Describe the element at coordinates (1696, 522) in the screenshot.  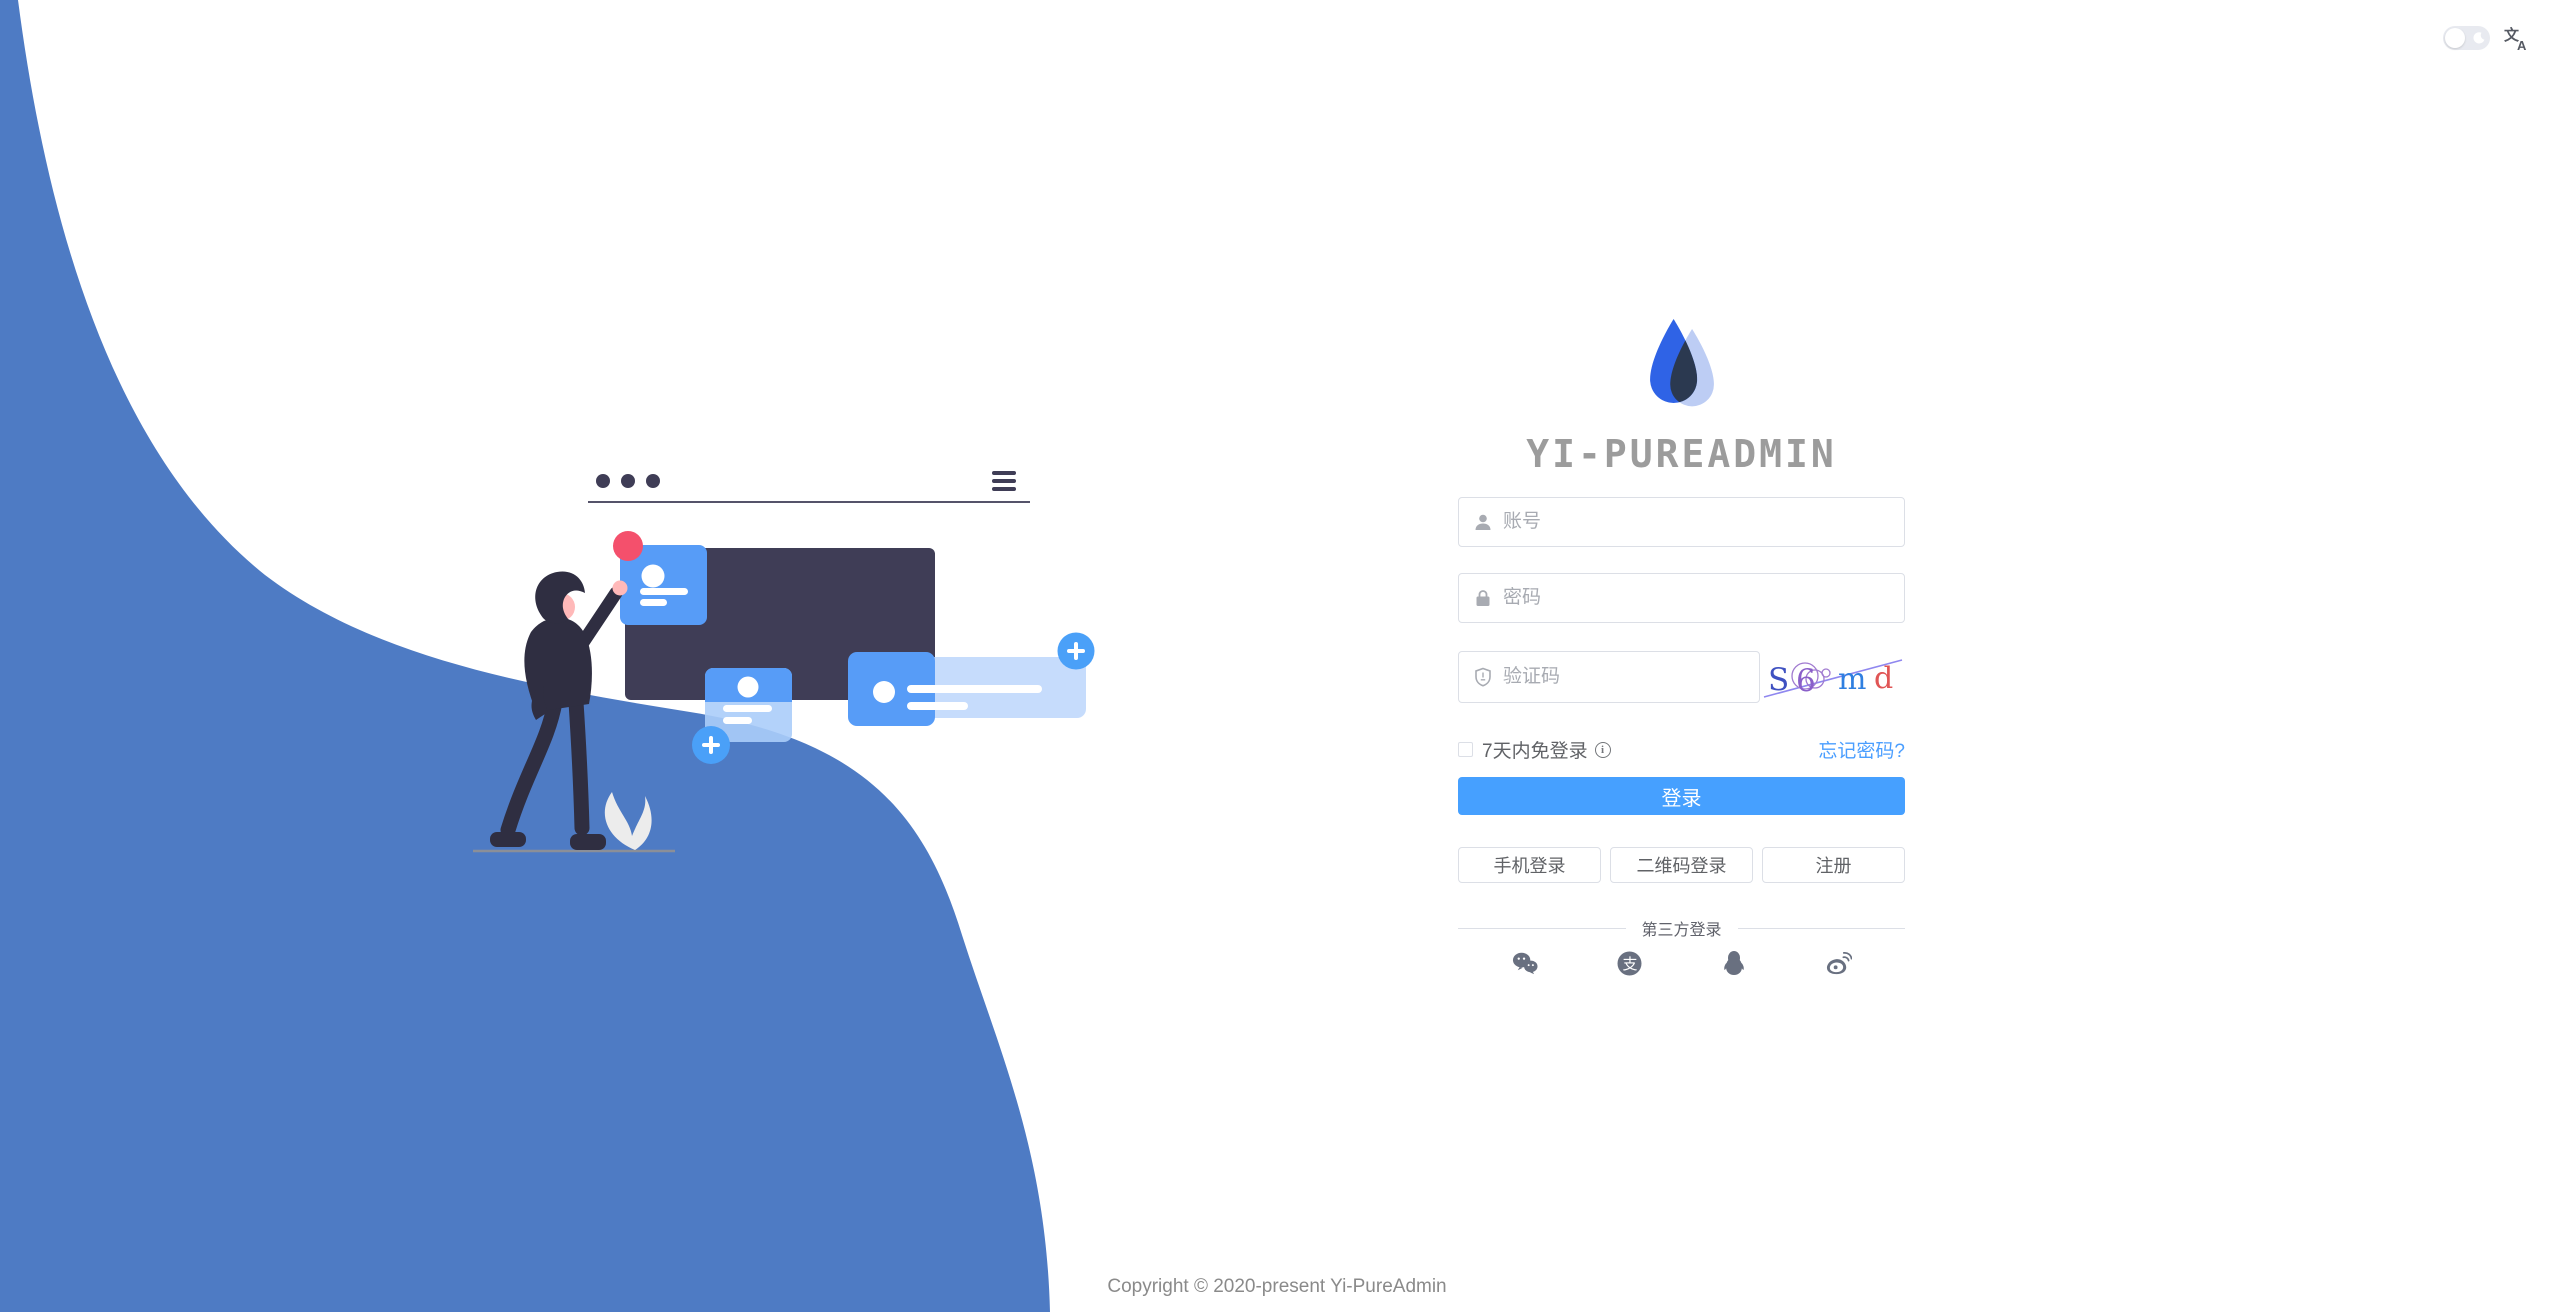
I see `username-input` at that location.